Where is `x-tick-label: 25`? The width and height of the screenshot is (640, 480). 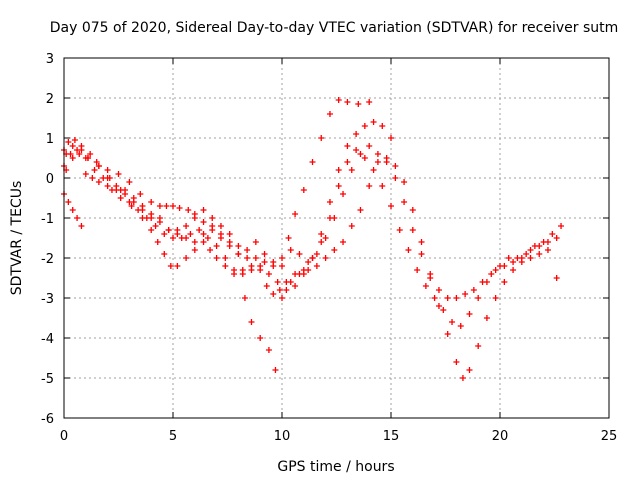 x-tick-label: 25 is located at coordinates (609, 436).